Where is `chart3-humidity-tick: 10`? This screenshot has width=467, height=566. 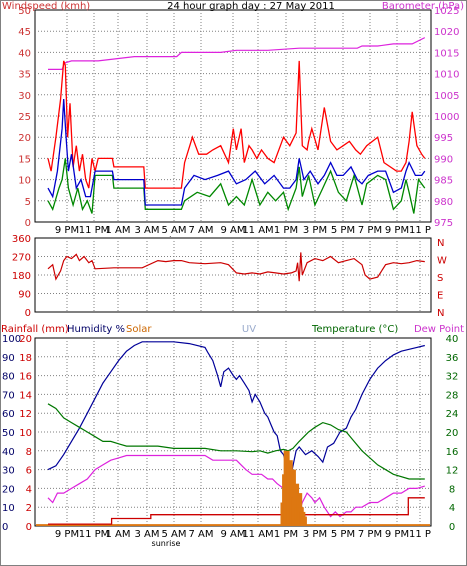 chart3-humidity-tick: 10 is located at coordinates (8, 508).